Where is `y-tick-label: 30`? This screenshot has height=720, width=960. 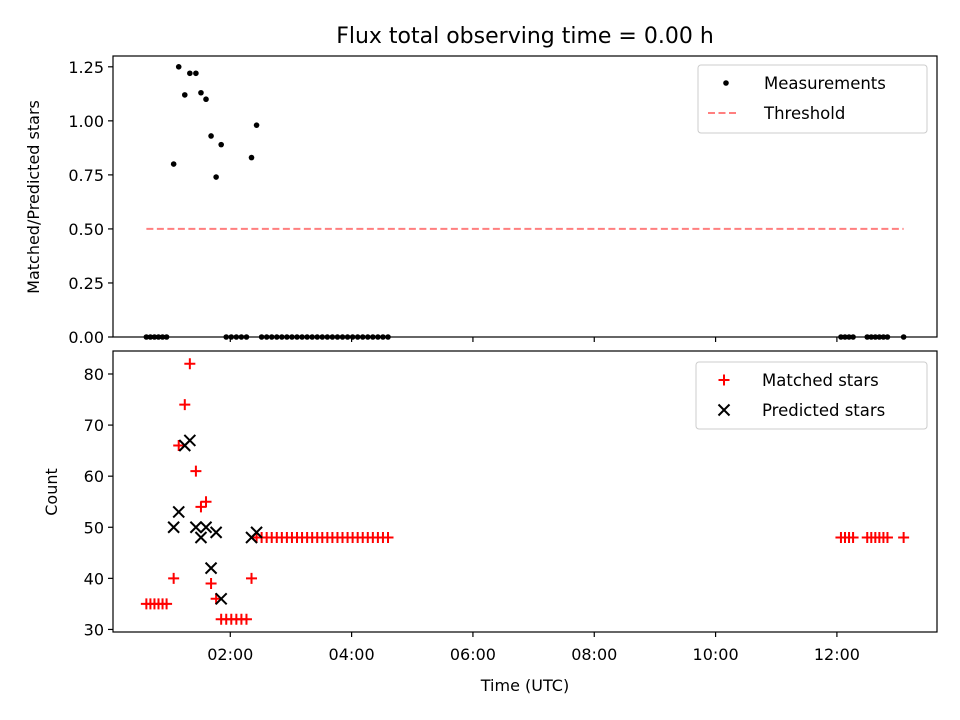 y-tick-label: 30 is located at coordinates (94, 629).